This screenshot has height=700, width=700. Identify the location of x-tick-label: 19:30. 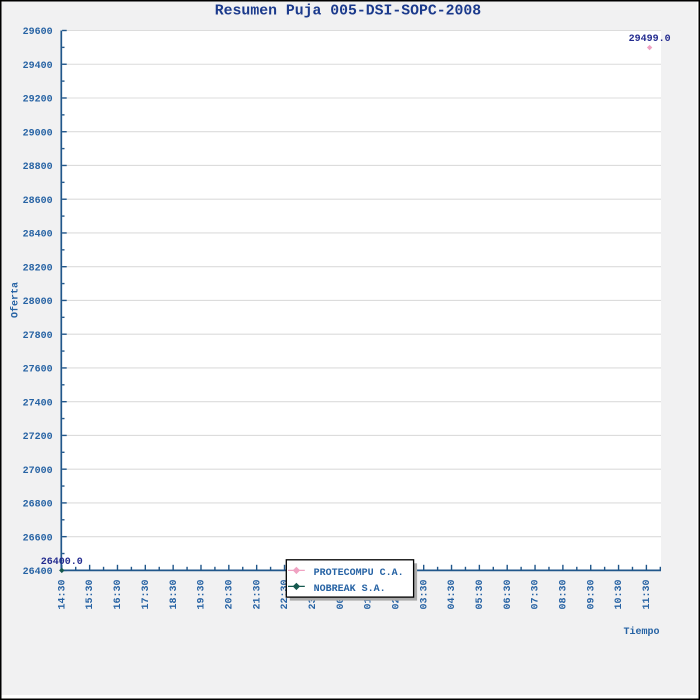
(202, 594).